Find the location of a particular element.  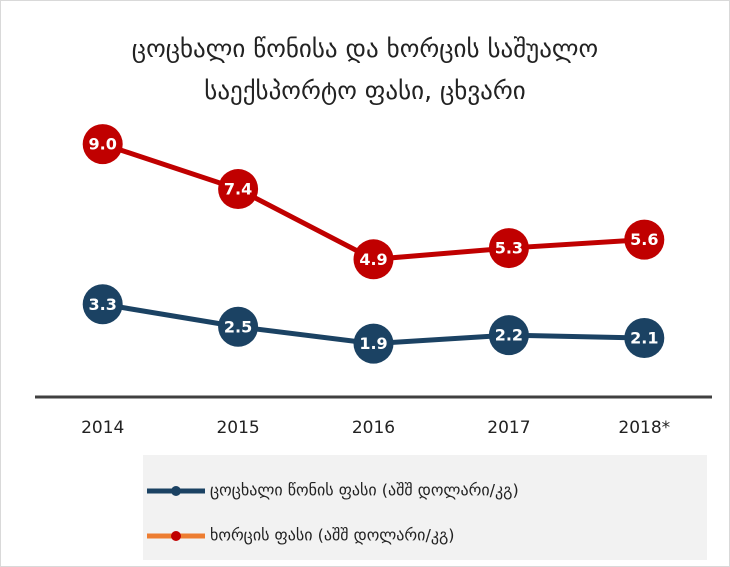

x-tick-label: 2014 is located at coordinates (102, 428).